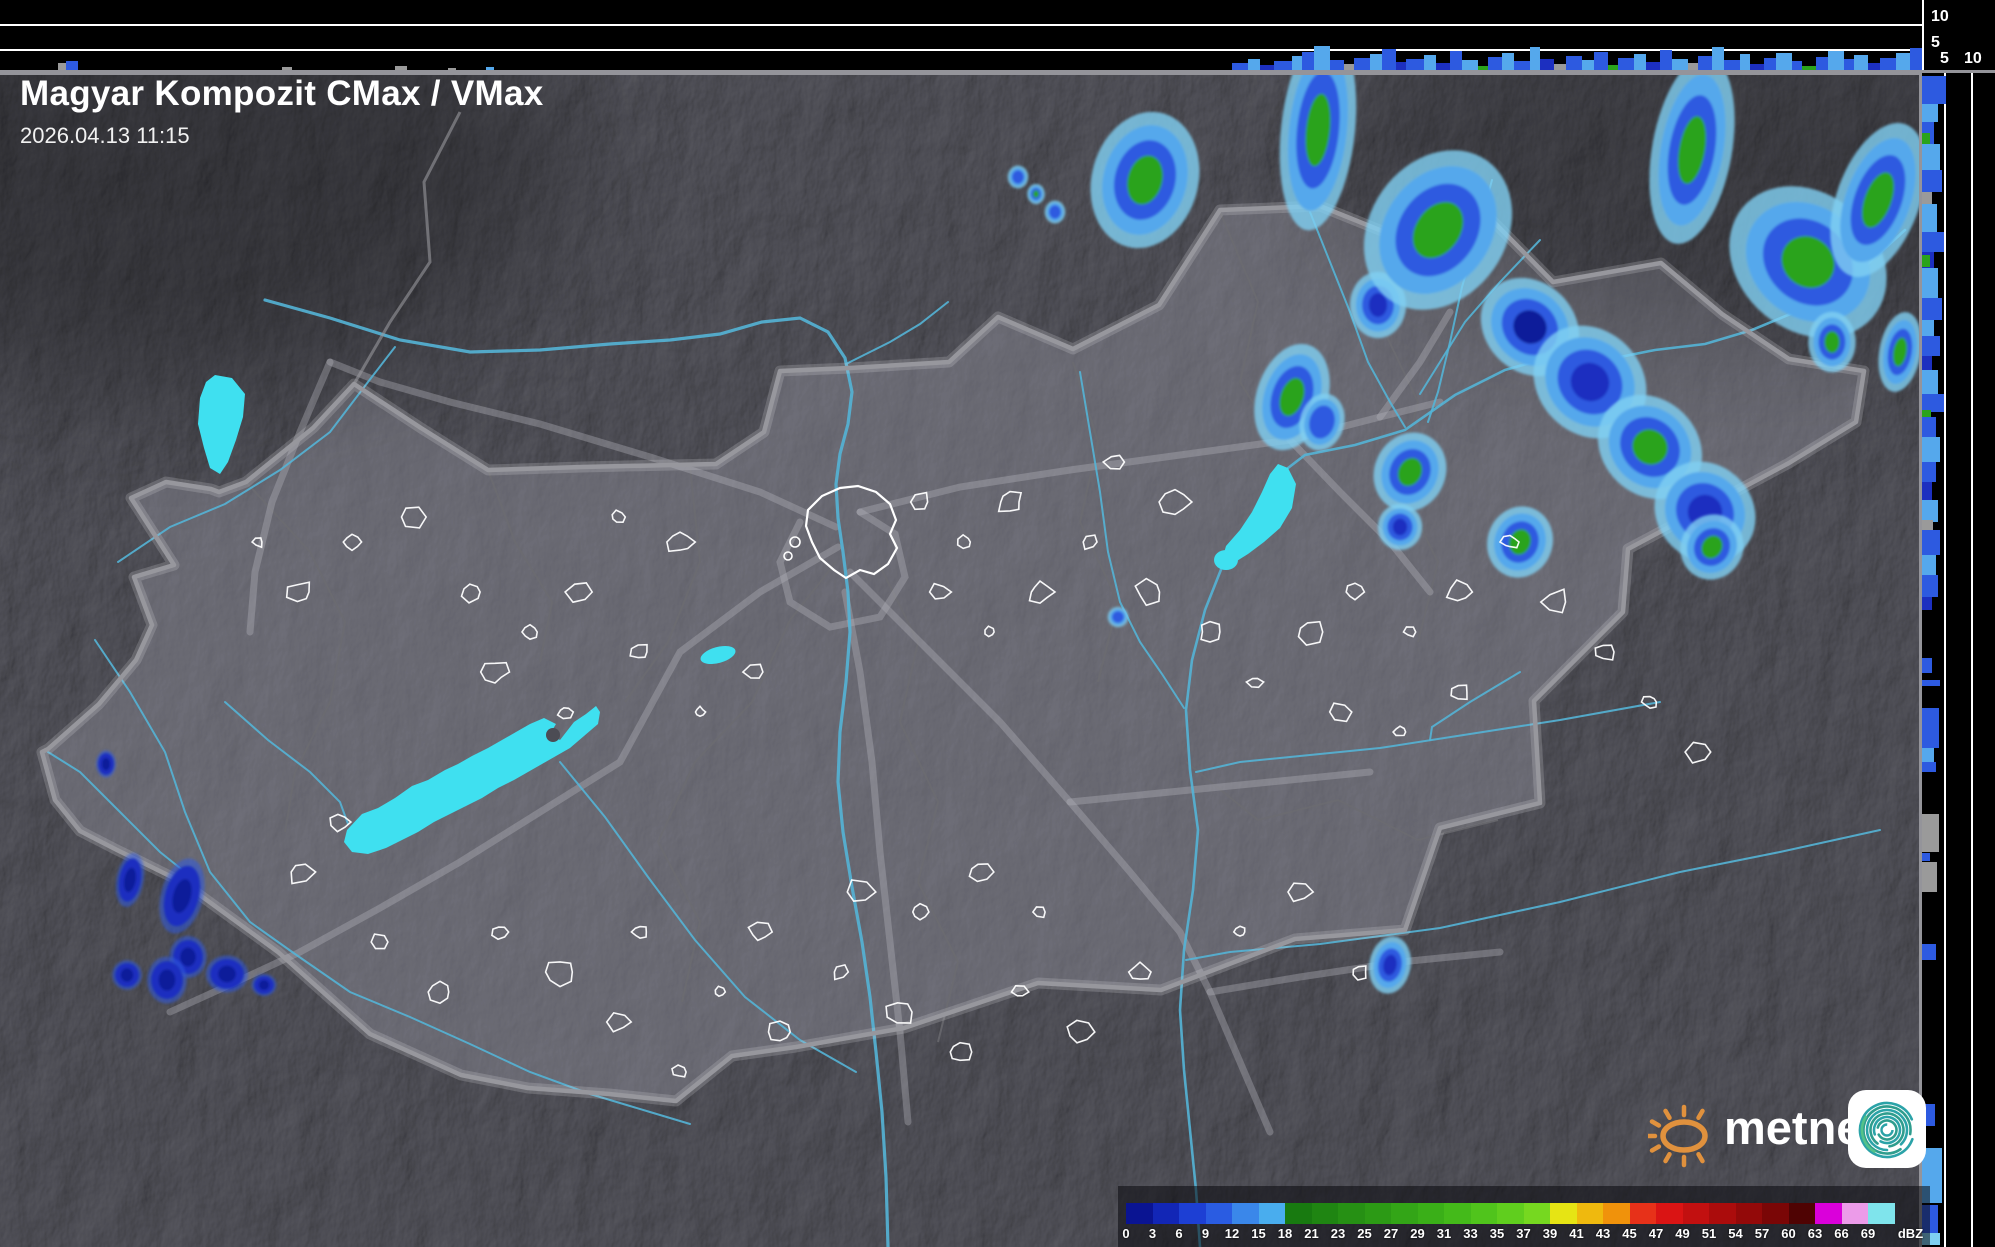 The height and width of the screenshot is (1247, 1995). What do you see at coordinates (1682, 1233) in the screenshot?
I see `dbz-tick-49: 49` at bounding box center [1682, 1233].